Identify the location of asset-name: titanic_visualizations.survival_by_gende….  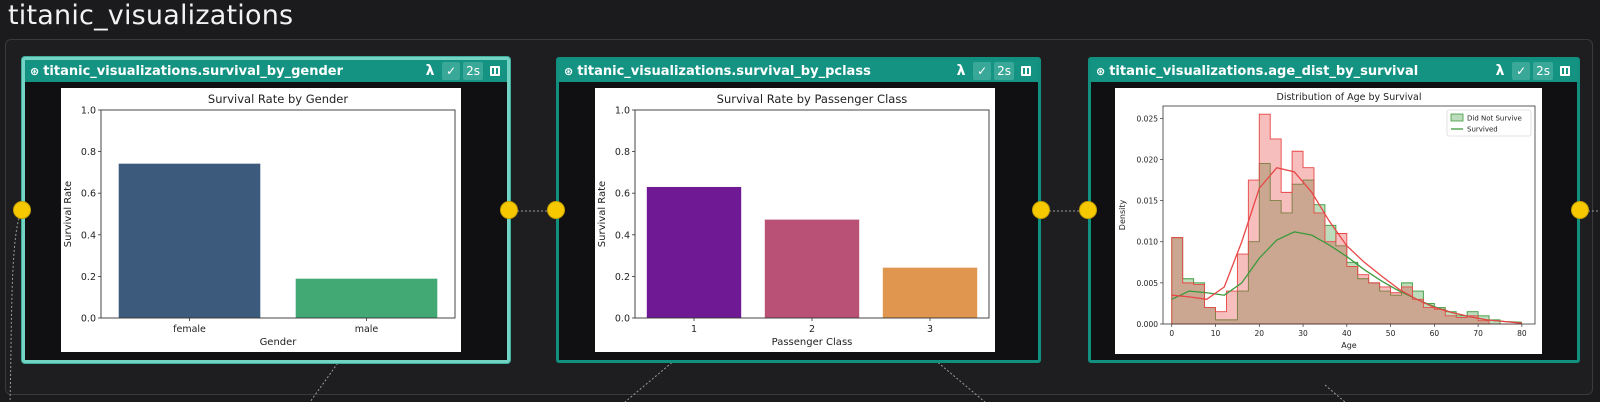
(193, 71).